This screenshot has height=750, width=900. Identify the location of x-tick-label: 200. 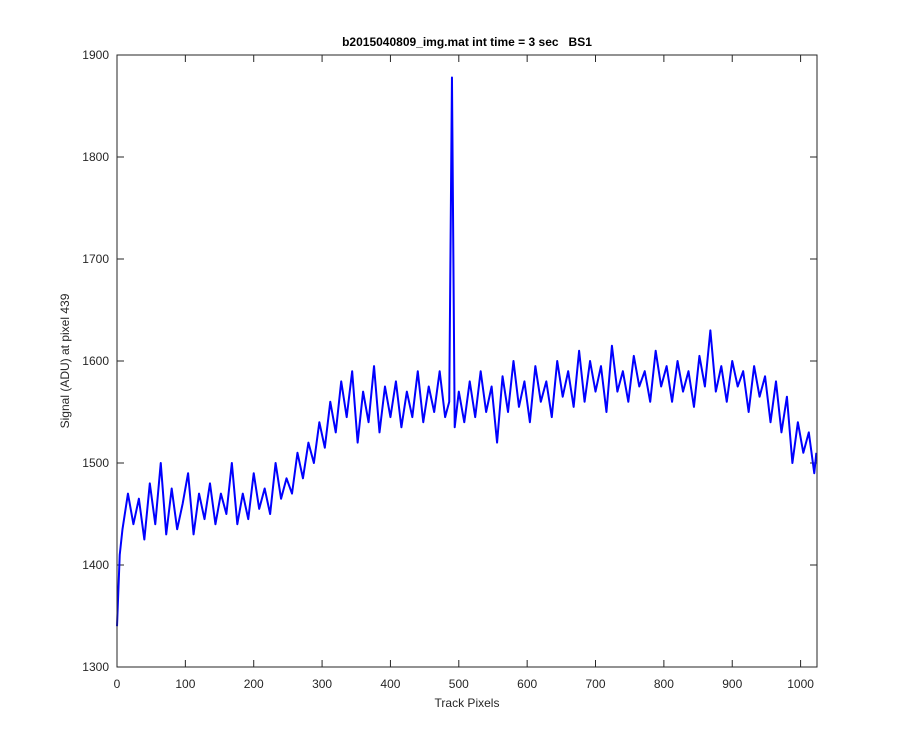
(254, 684).